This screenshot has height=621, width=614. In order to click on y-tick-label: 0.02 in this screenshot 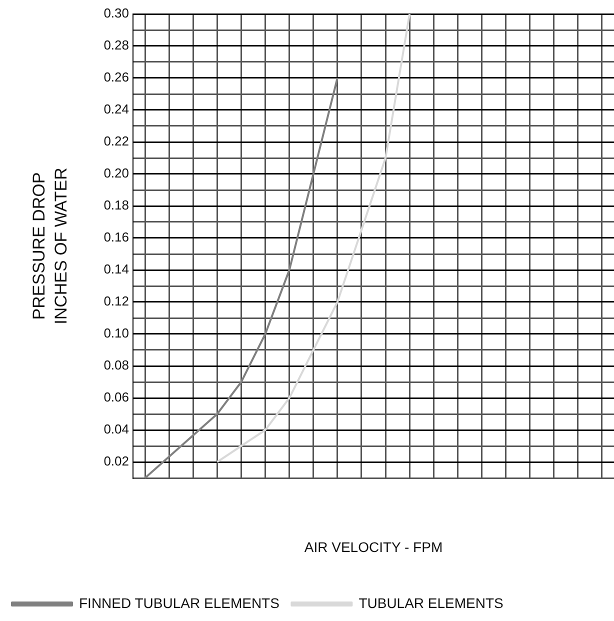, I will do `click(116, 461)`.